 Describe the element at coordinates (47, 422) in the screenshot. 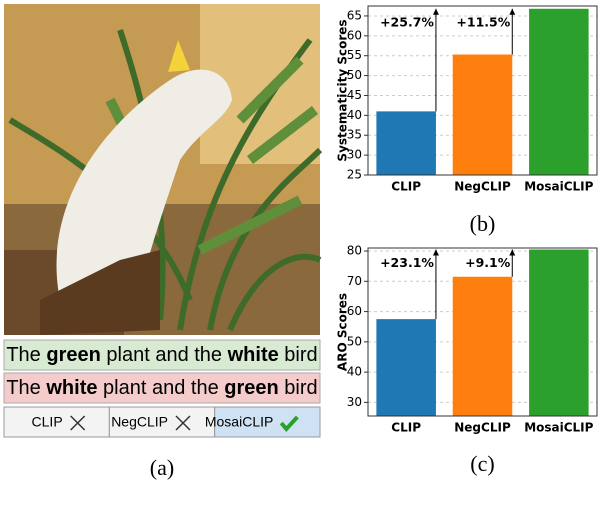

I see `model-name: CLIP` at that location.